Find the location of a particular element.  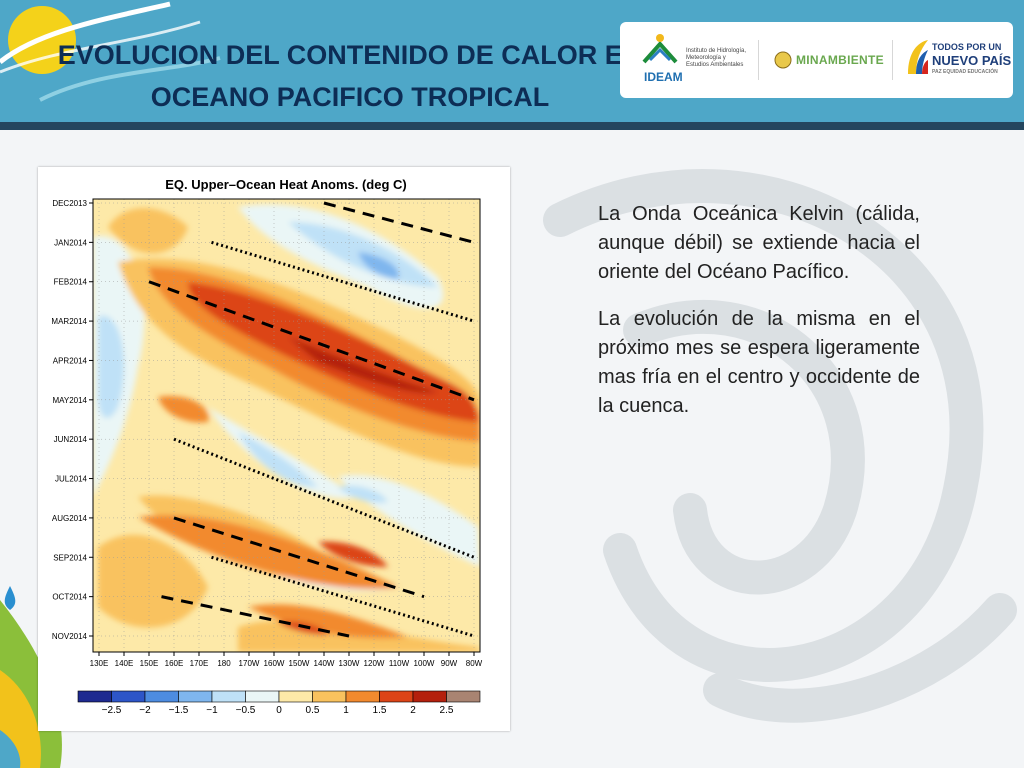

x-tick-label: 80W is located at coordinates (474, 663).